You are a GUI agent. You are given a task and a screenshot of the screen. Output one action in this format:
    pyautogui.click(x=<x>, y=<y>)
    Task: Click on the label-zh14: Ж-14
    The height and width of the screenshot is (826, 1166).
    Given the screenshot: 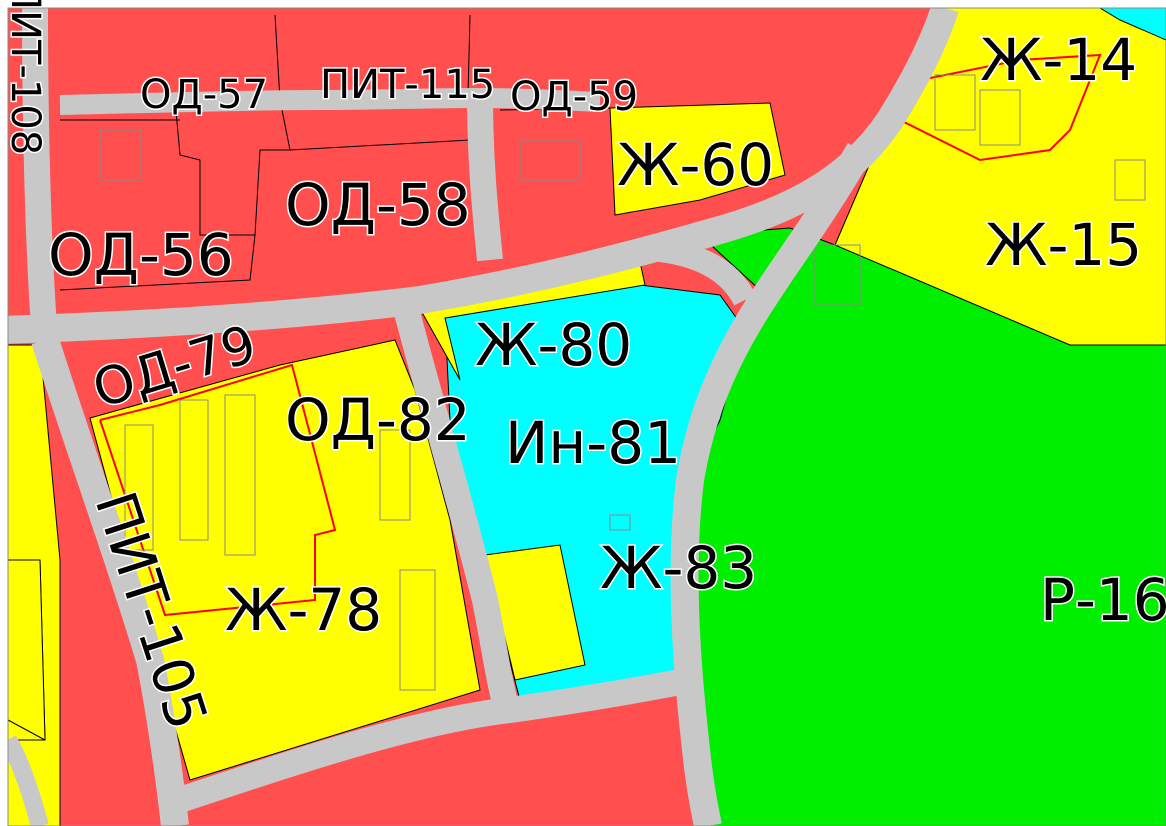 What is the action you would take?
    pyautogui.click(x=1058, y=60)
    